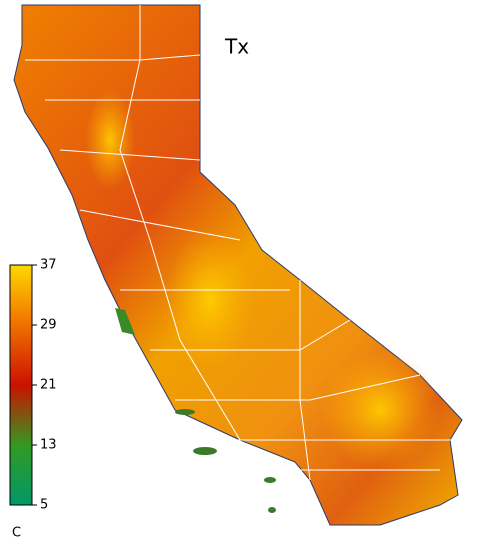 The width and height of the screenshot is (500, 550). Describe the element at coordinates (110, 140) in the screenshot. I see `sacramento-valley` at that location.